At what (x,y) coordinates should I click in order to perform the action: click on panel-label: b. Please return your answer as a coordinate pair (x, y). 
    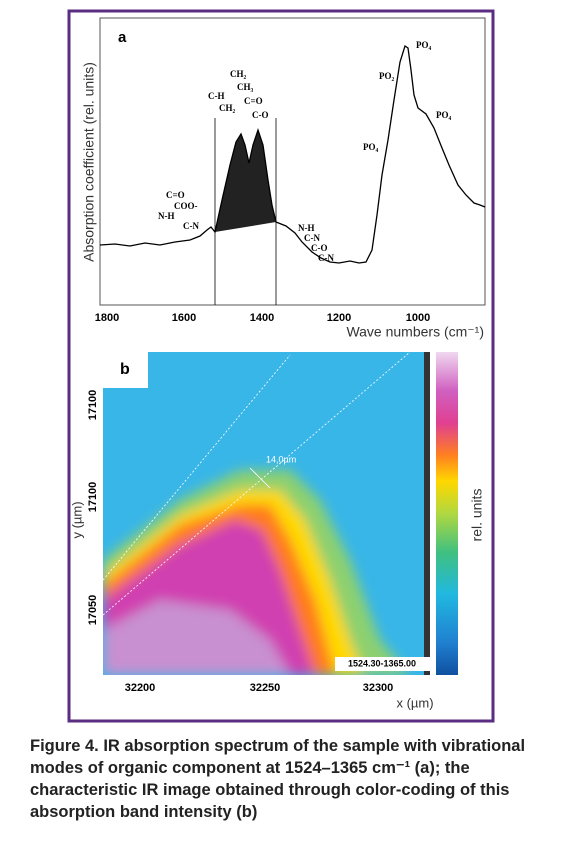
    Looking at the image, I should click on (125, 369).